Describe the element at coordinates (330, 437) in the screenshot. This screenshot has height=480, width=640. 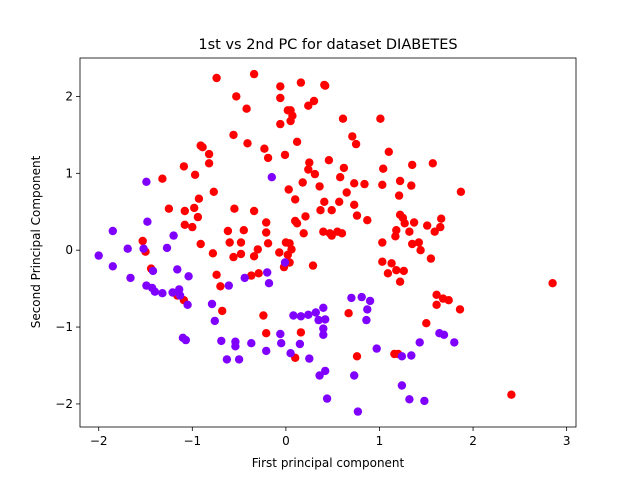
I see `x-axis: −2 −1 0 1 2 3` at that location.